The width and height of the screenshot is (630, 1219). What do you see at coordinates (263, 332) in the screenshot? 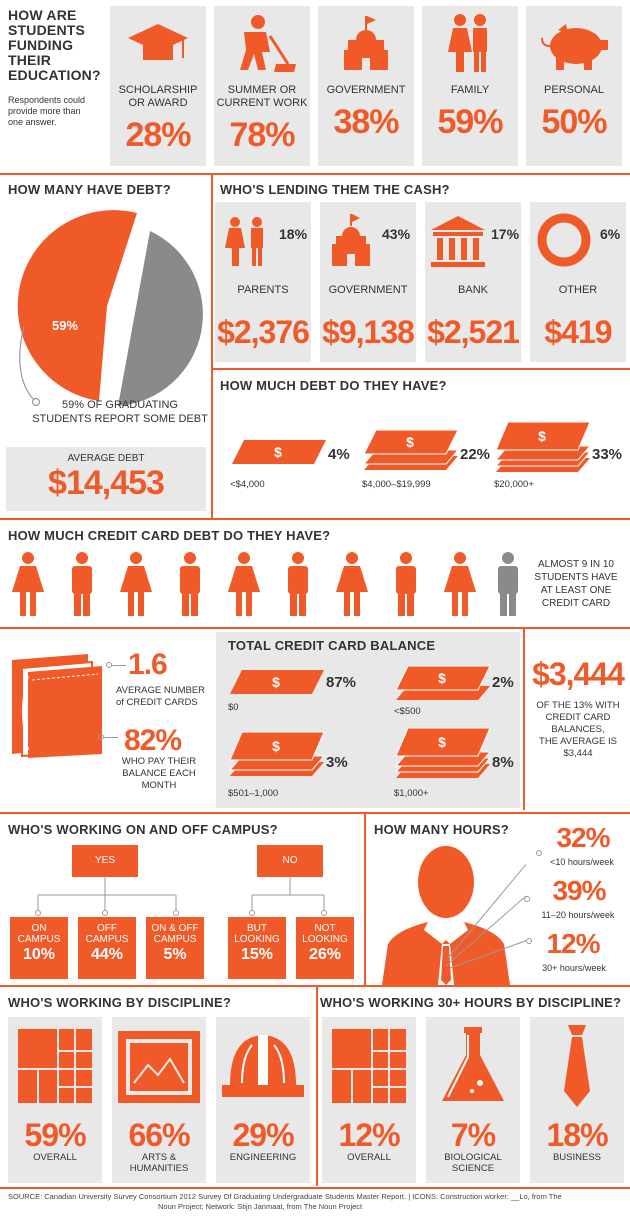
I see `lending-amount: $2,376` at bounding box center [263, 332].